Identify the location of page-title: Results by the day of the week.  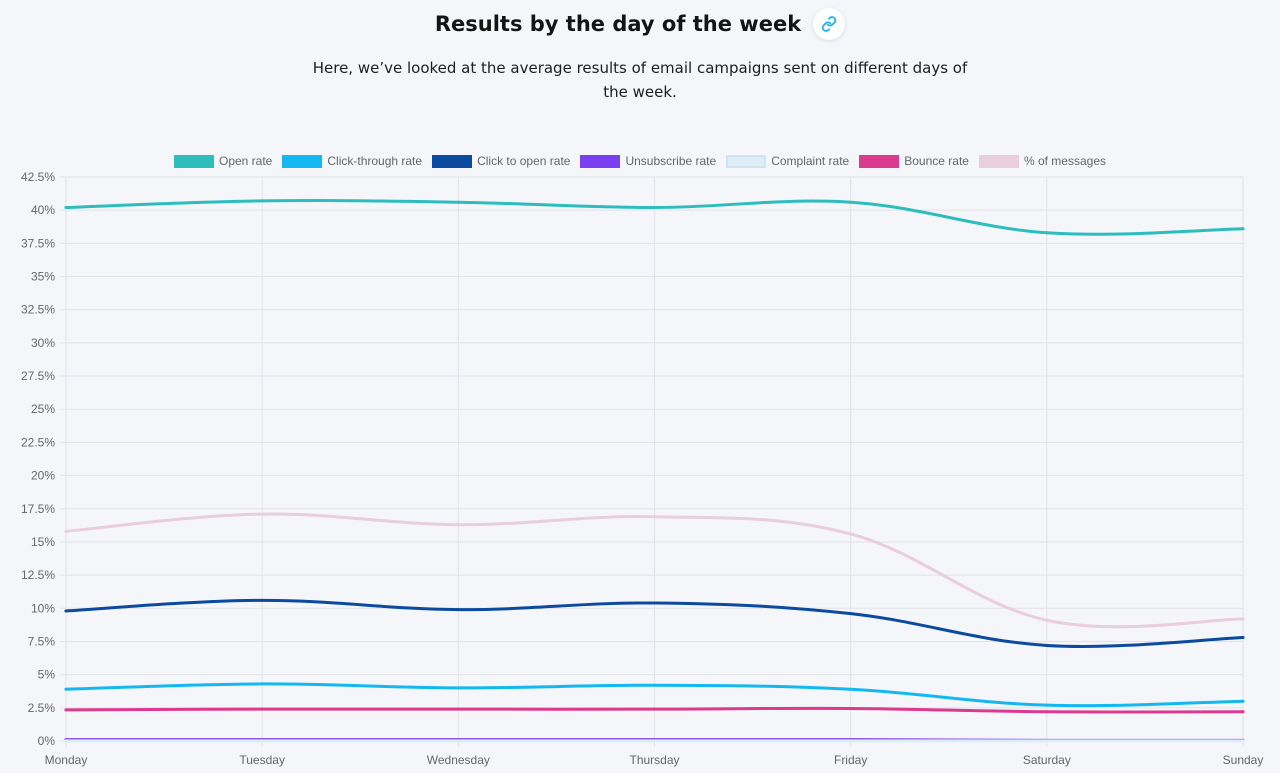
(618, 24).